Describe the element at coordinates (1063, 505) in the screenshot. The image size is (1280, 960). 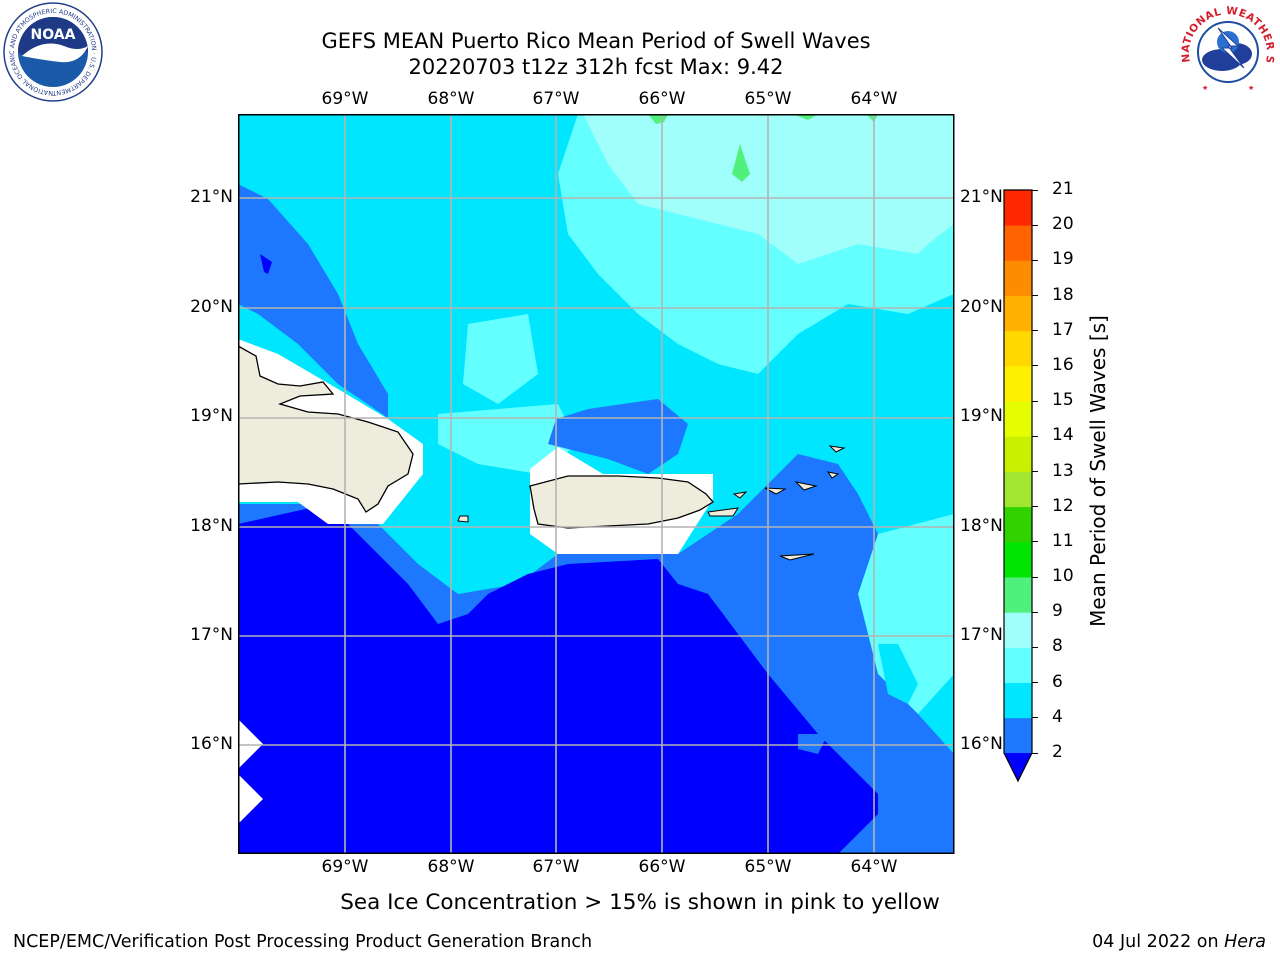
I see `colorbar-tick-label: 12` at that location.